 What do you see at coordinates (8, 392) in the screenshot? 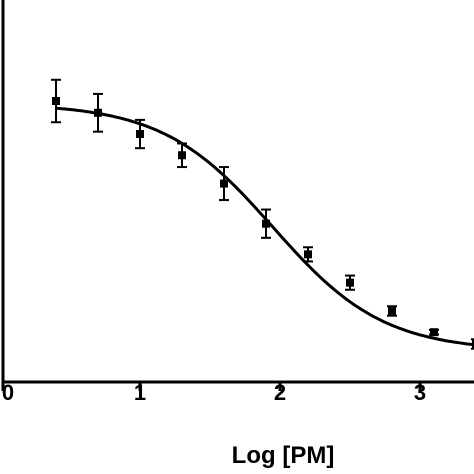
I see `x-tick-label-0: 0` at bounding box center [8, 392].